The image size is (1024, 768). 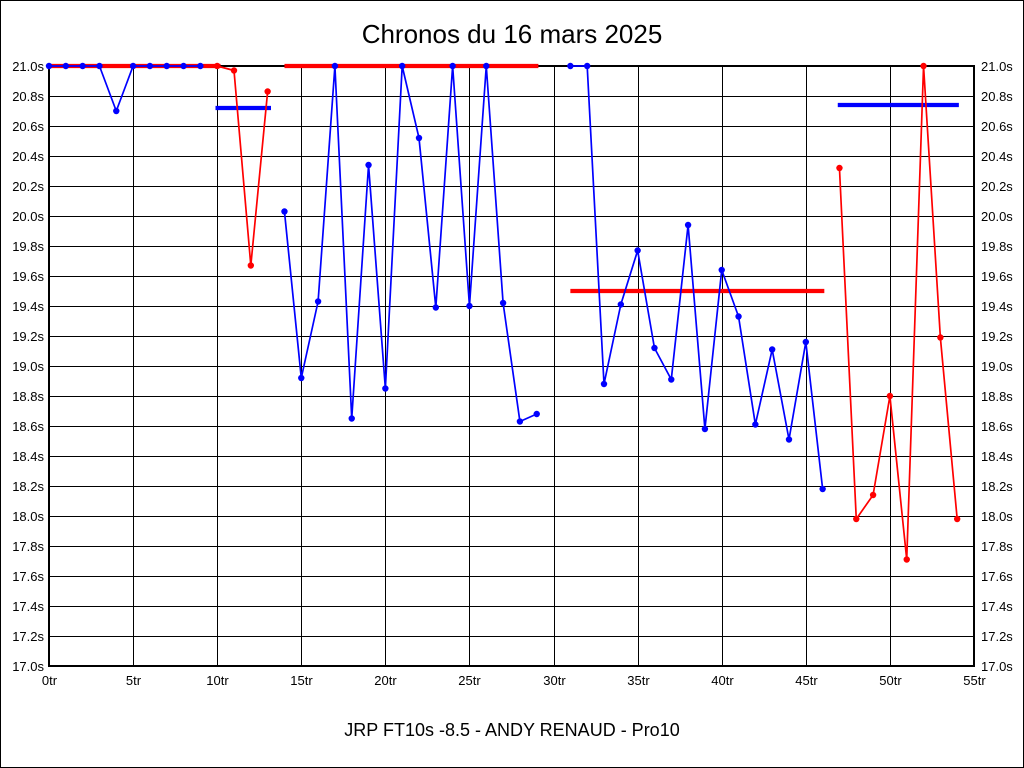 What do you see at coordinates (997, 336) in the screenshot?
I see `y-tick-label-right: 19.2s` at bounding box center [997, 336].